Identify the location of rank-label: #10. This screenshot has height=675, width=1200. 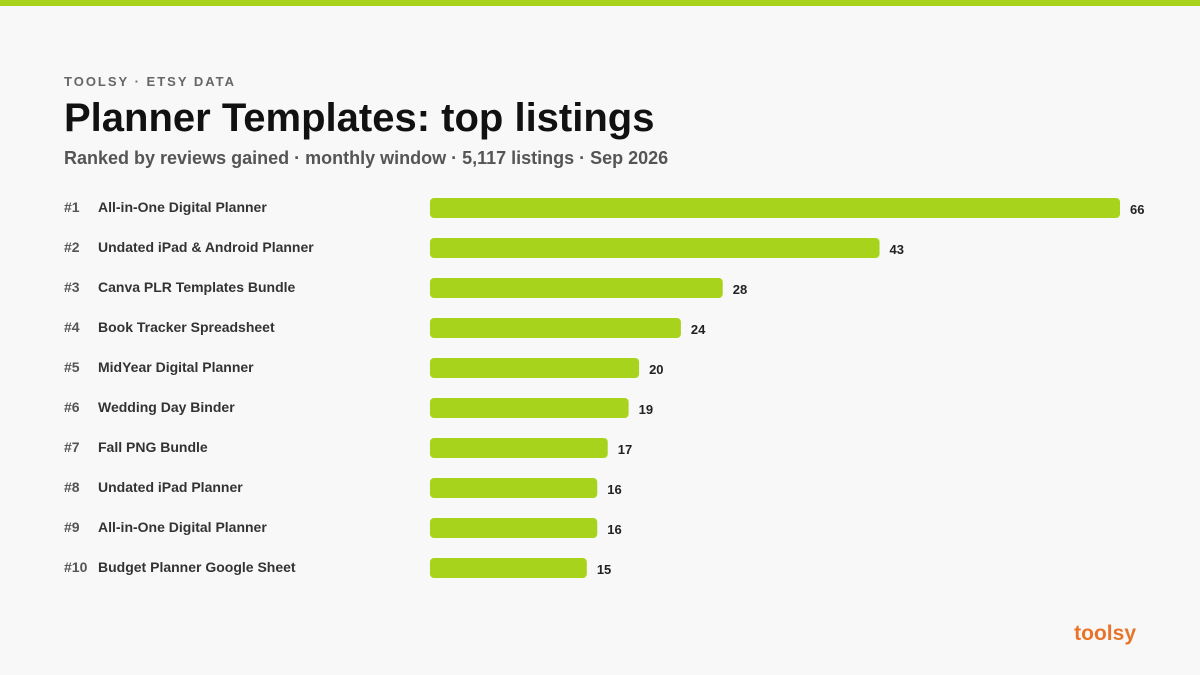
(76, 567).